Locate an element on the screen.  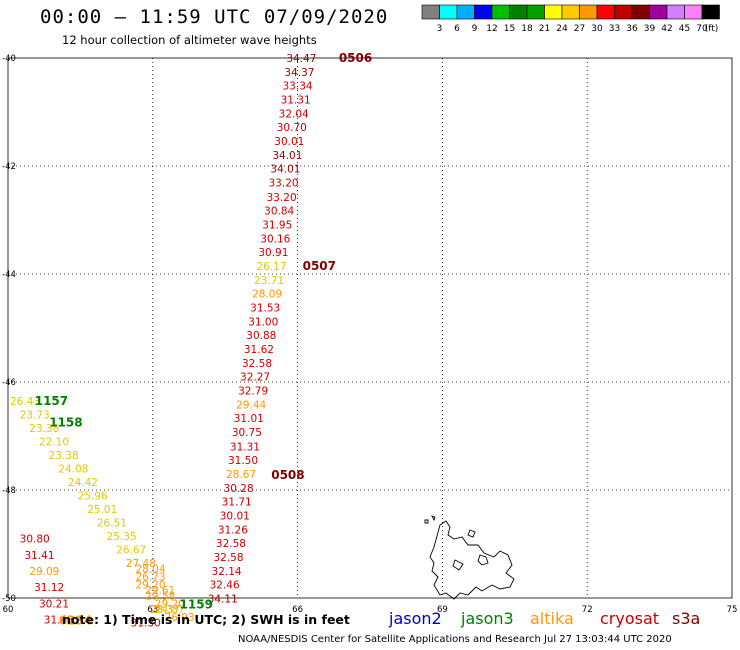
x-tick-label: 63 is located at coordinates (152, 610).